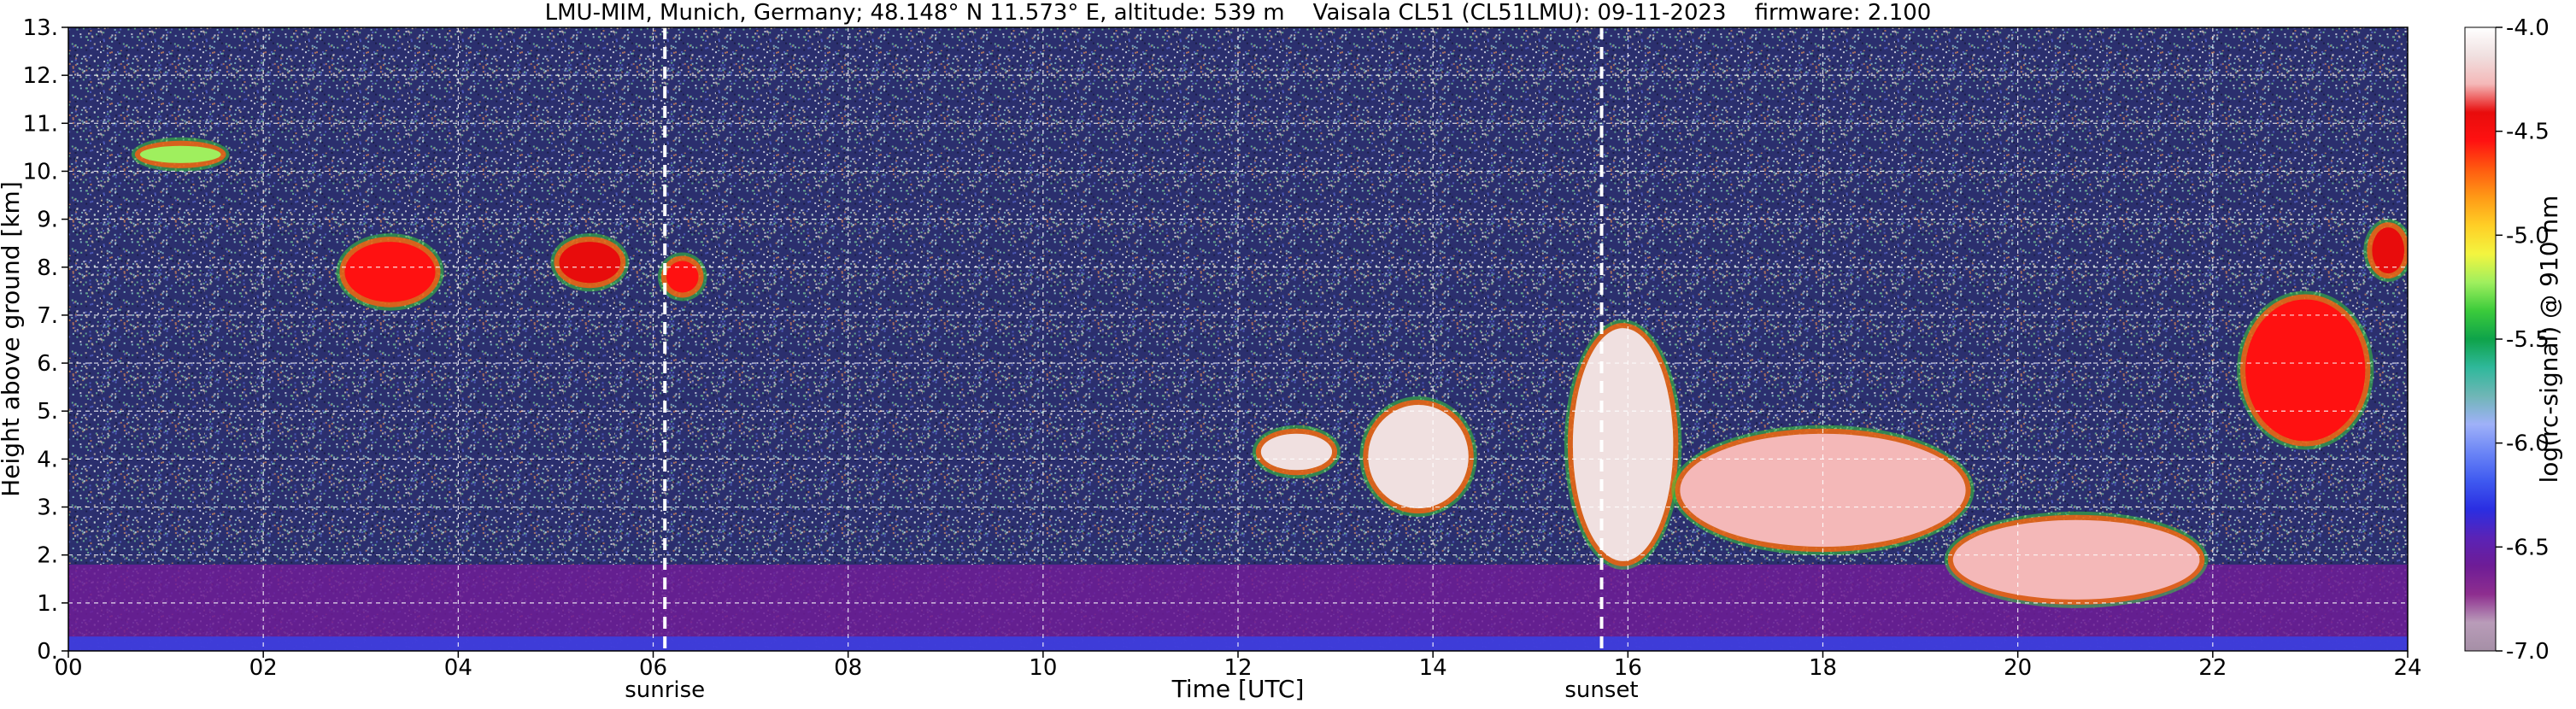  Describe the element at coordinates (47, 556) in the screenshot. I see `y-tick-label: 2.` at that location.